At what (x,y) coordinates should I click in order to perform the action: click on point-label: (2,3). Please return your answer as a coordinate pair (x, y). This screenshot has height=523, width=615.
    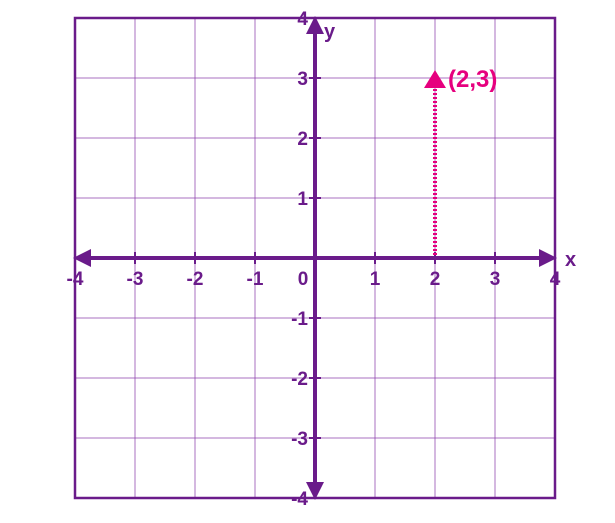
    Looking at the image, I should click on (472, 79).